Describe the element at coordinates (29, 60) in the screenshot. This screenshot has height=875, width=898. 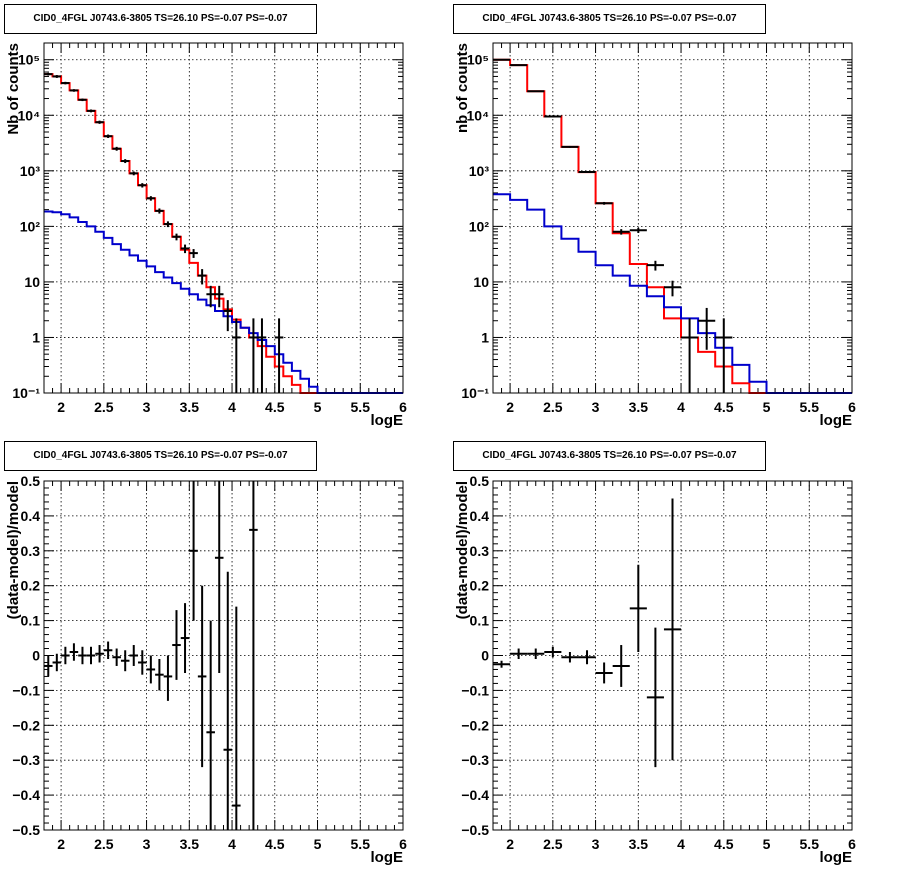
I see `p0-y-tick-label-6: 10⁵` at that location.